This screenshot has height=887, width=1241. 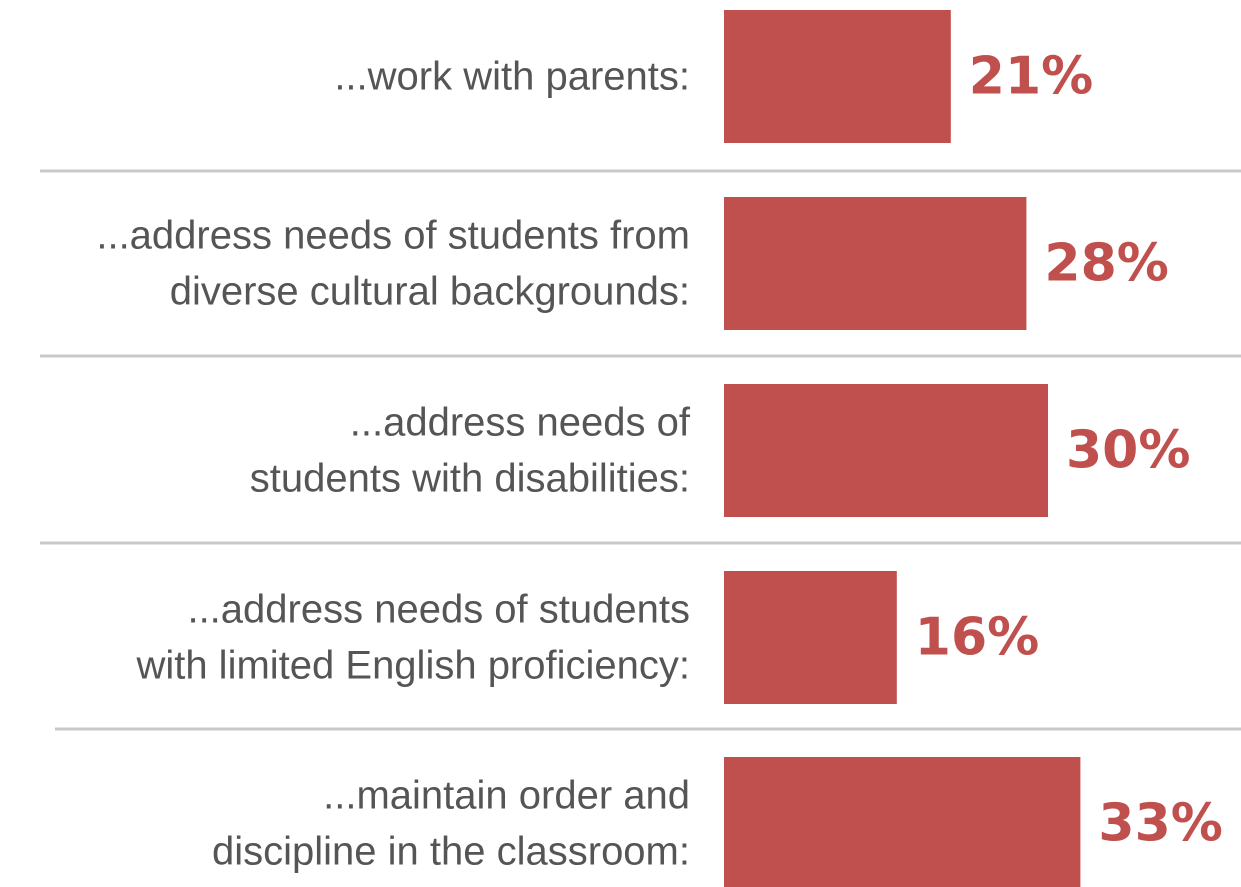 What do you see at coordinates (430, 292) in the screenshot?
I see `category-label-line: diverse cultural backgrounds:` at bounding box center [430, 292].